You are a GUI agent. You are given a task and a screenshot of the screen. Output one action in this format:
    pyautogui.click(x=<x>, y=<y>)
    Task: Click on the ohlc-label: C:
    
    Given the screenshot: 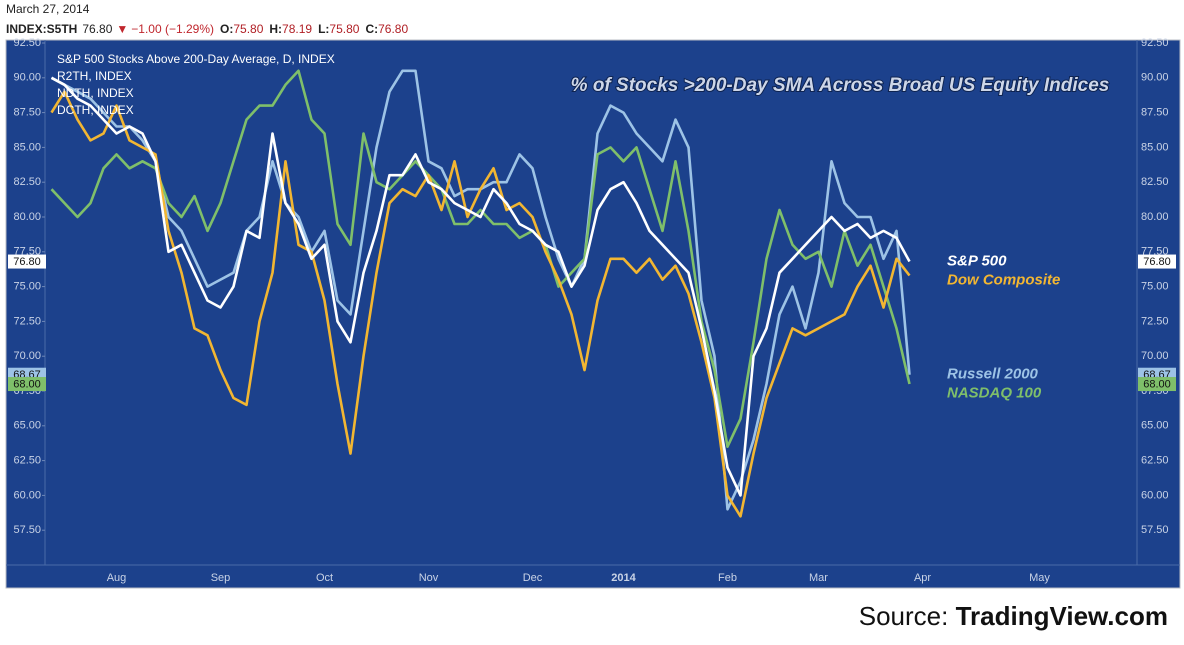 What is the action you would take?
    pyautogui.click(x=371, y=29)
    